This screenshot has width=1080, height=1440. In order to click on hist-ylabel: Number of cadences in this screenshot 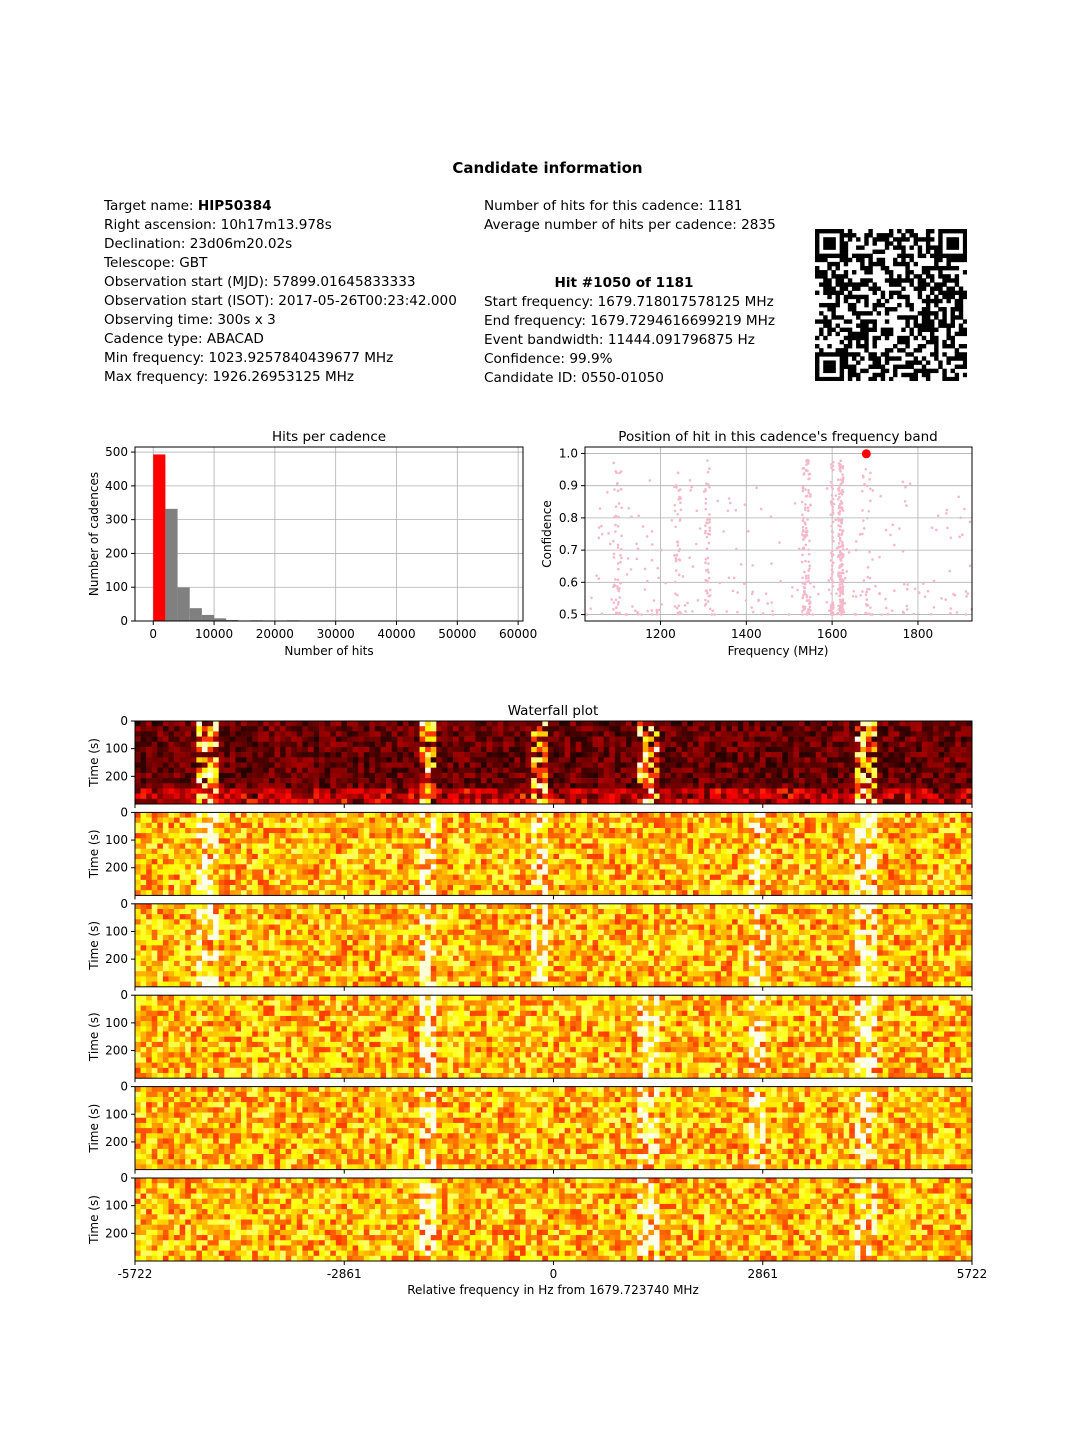, I will do `click(94, 534)`.